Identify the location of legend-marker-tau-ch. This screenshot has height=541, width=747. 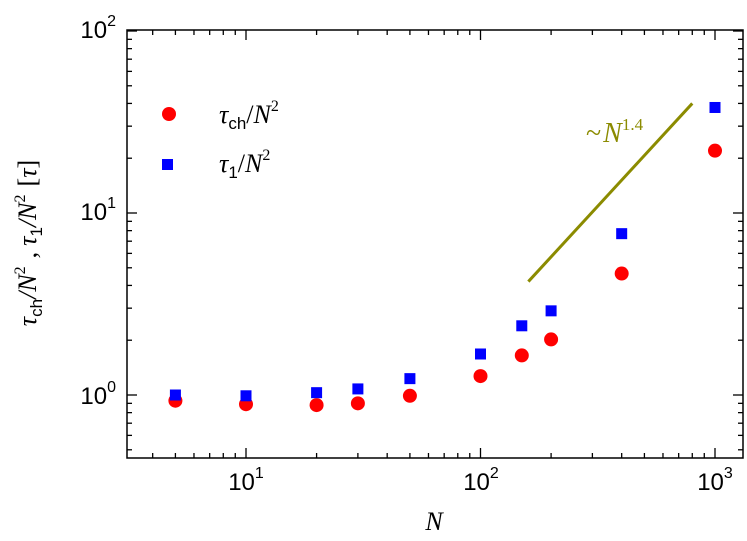
(169, 114).